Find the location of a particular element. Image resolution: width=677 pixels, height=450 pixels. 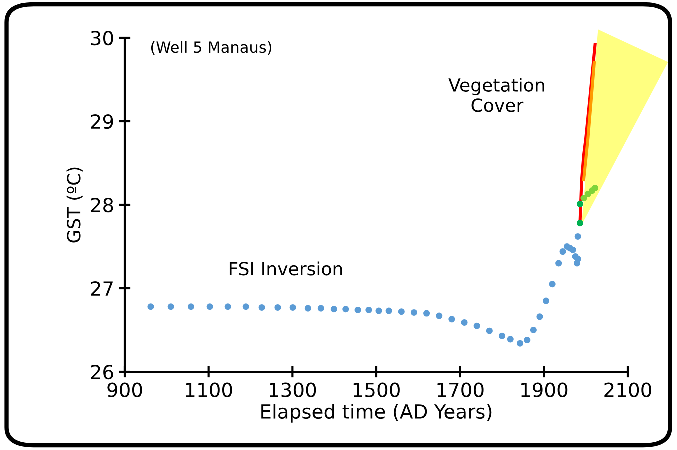

x-tick-label: 1100 is located at coordinates (209, 390).